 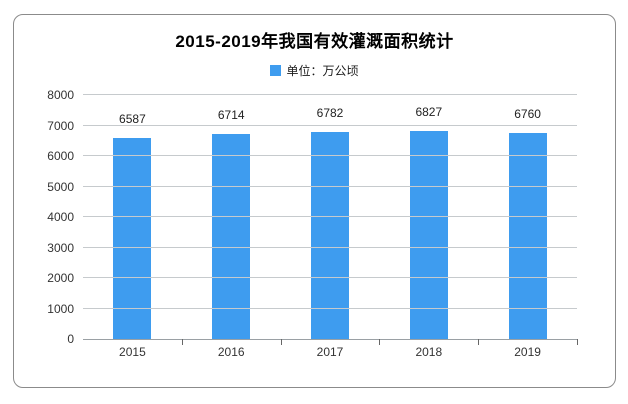 What do you see at coordinates (231, 352) in the screenshot?
I see `x-tick-label: 2016` at bounding box center [231, 352].